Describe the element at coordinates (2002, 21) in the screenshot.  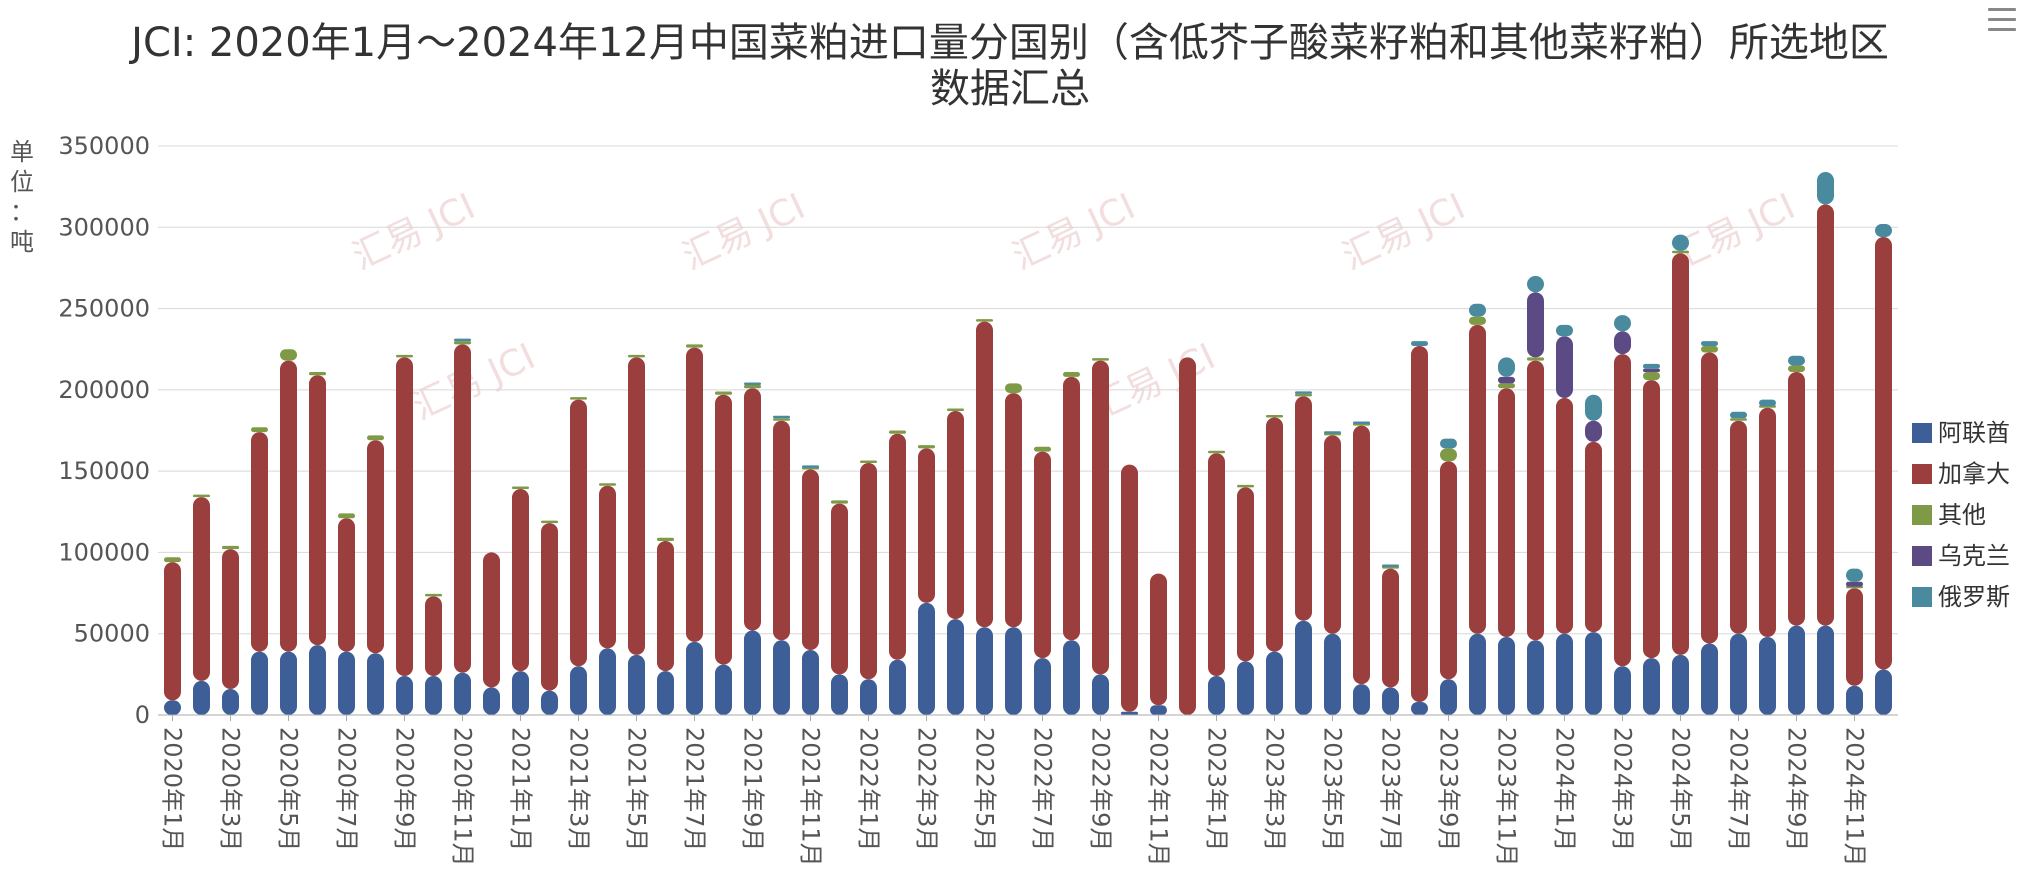
I see `menu-icon` at that location.